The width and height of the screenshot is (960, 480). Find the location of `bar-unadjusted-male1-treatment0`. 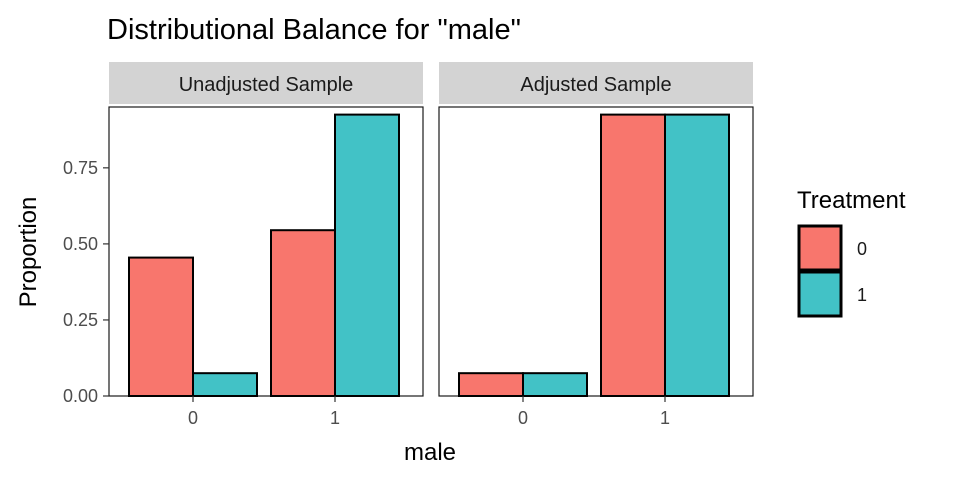

bar-unadjusted-male1-treatment0 is located at coordinates (303, 313).